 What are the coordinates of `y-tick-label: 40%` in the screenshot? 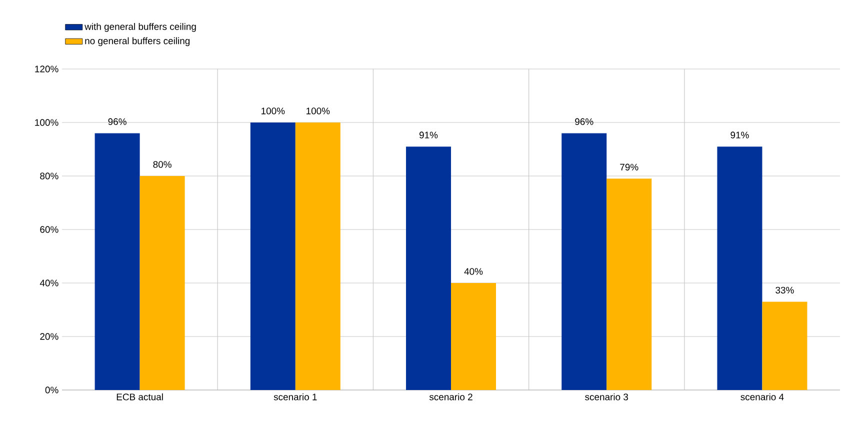 It's located at (49, 283).